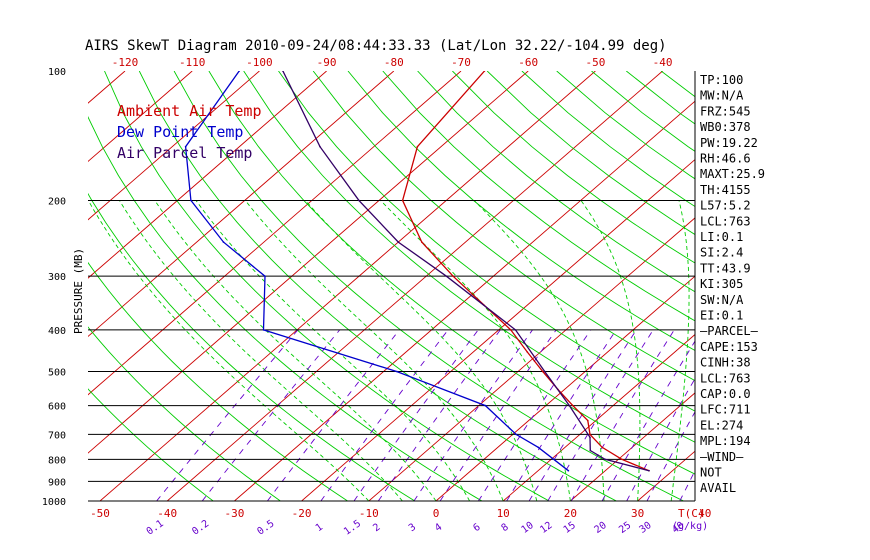 The image size is (870, 560). I want to click on pressure-tick-label: 600, so click(57, 407).